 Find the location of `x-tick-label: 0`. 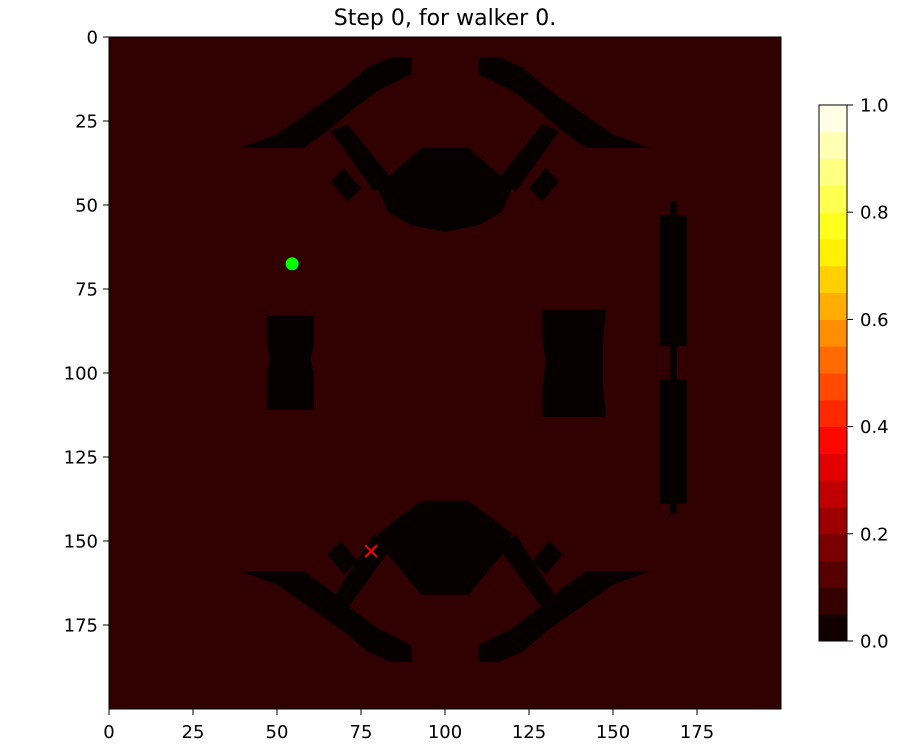

x-tick-label: 0 is located at coordinates (108, 732).